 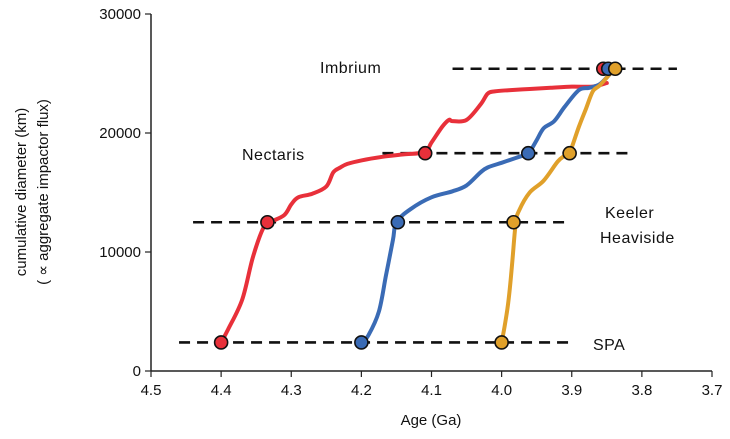 I want to click on y-ticks: 0 10000 20000 30000, so click(x=125, y=193).